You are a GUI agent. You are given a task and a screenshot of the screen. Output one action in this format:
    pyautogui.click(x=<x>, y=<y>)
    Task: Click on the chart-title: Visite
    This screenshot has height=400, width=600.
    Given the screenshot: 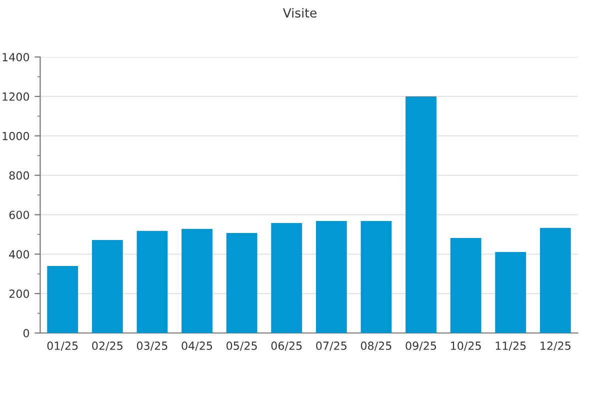 What is the action you would take?
    pyautogui.click(x=299, y=13)
    